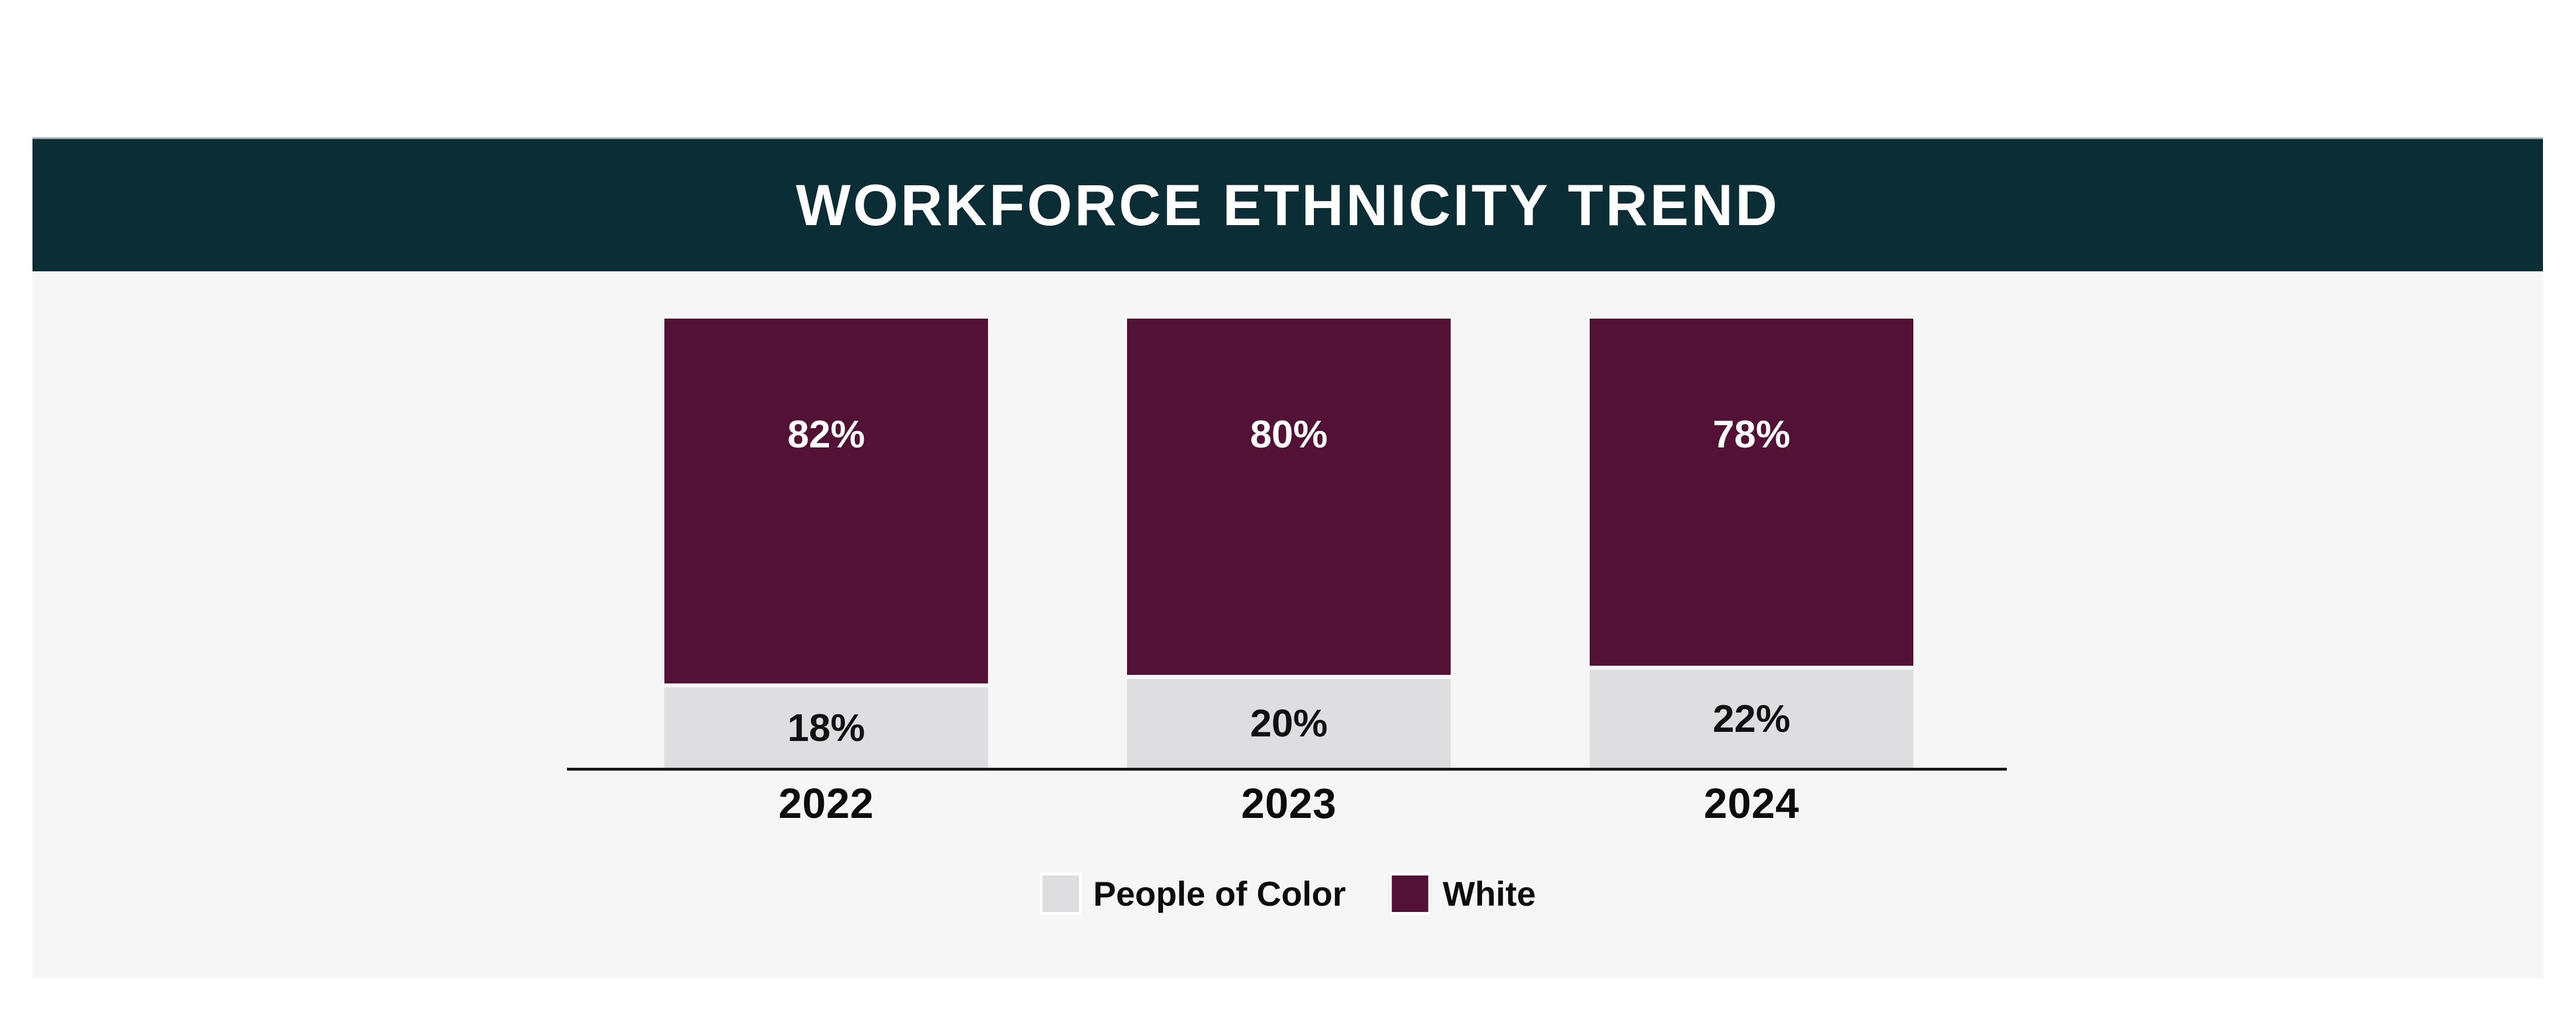 This screenshot has width=2576, height=1014. What do you see at coordinates (827, 434) in the screenshot?
I see `bar-label-white: 82%` at bounding box center [827, 434].